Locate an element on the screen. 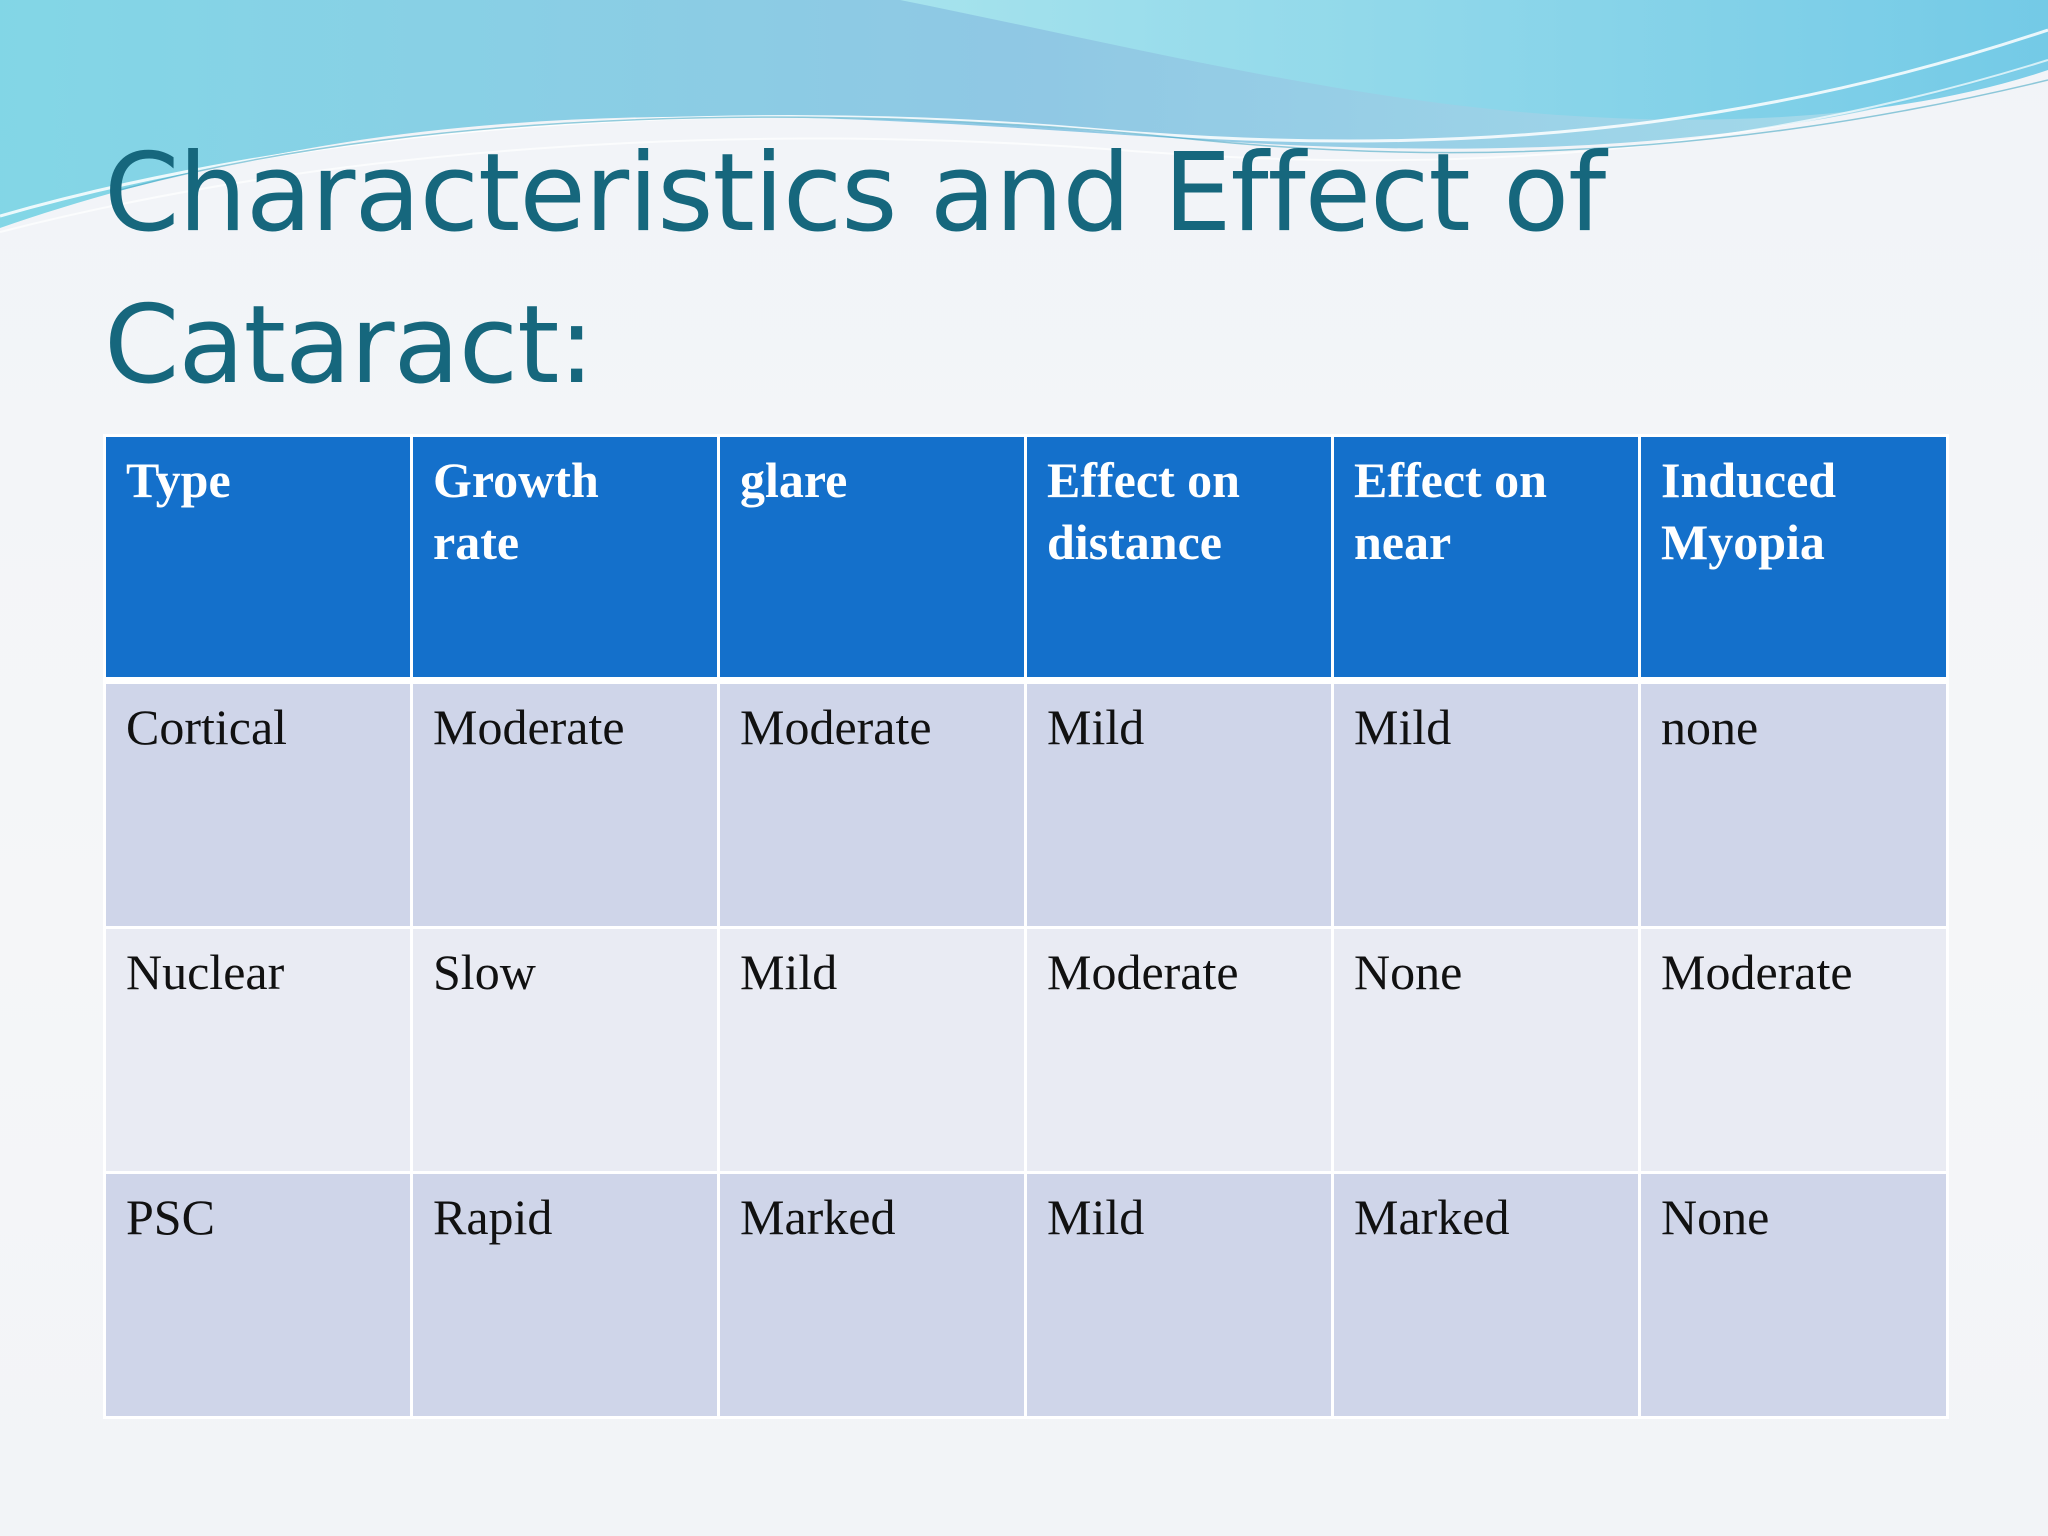 This screenshot has width=2048, height=1536. header-cell-effect-on-near: Effect on near is located at coordinates (1486, 559).